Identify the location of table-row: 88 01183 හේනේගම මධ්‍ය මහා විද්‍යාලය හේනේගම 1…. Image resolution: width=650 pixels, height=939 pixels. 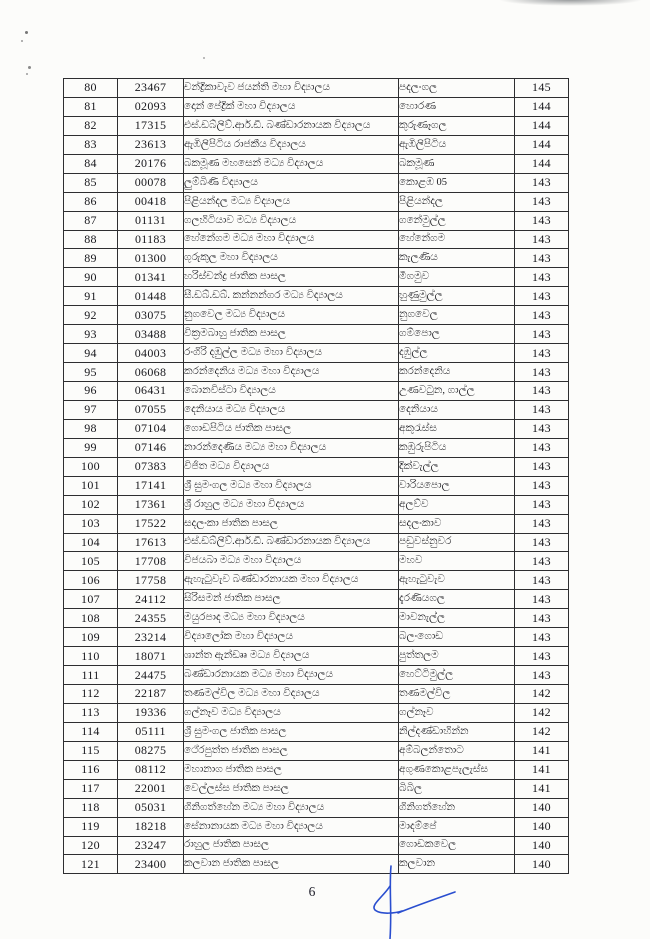
(316, 239).